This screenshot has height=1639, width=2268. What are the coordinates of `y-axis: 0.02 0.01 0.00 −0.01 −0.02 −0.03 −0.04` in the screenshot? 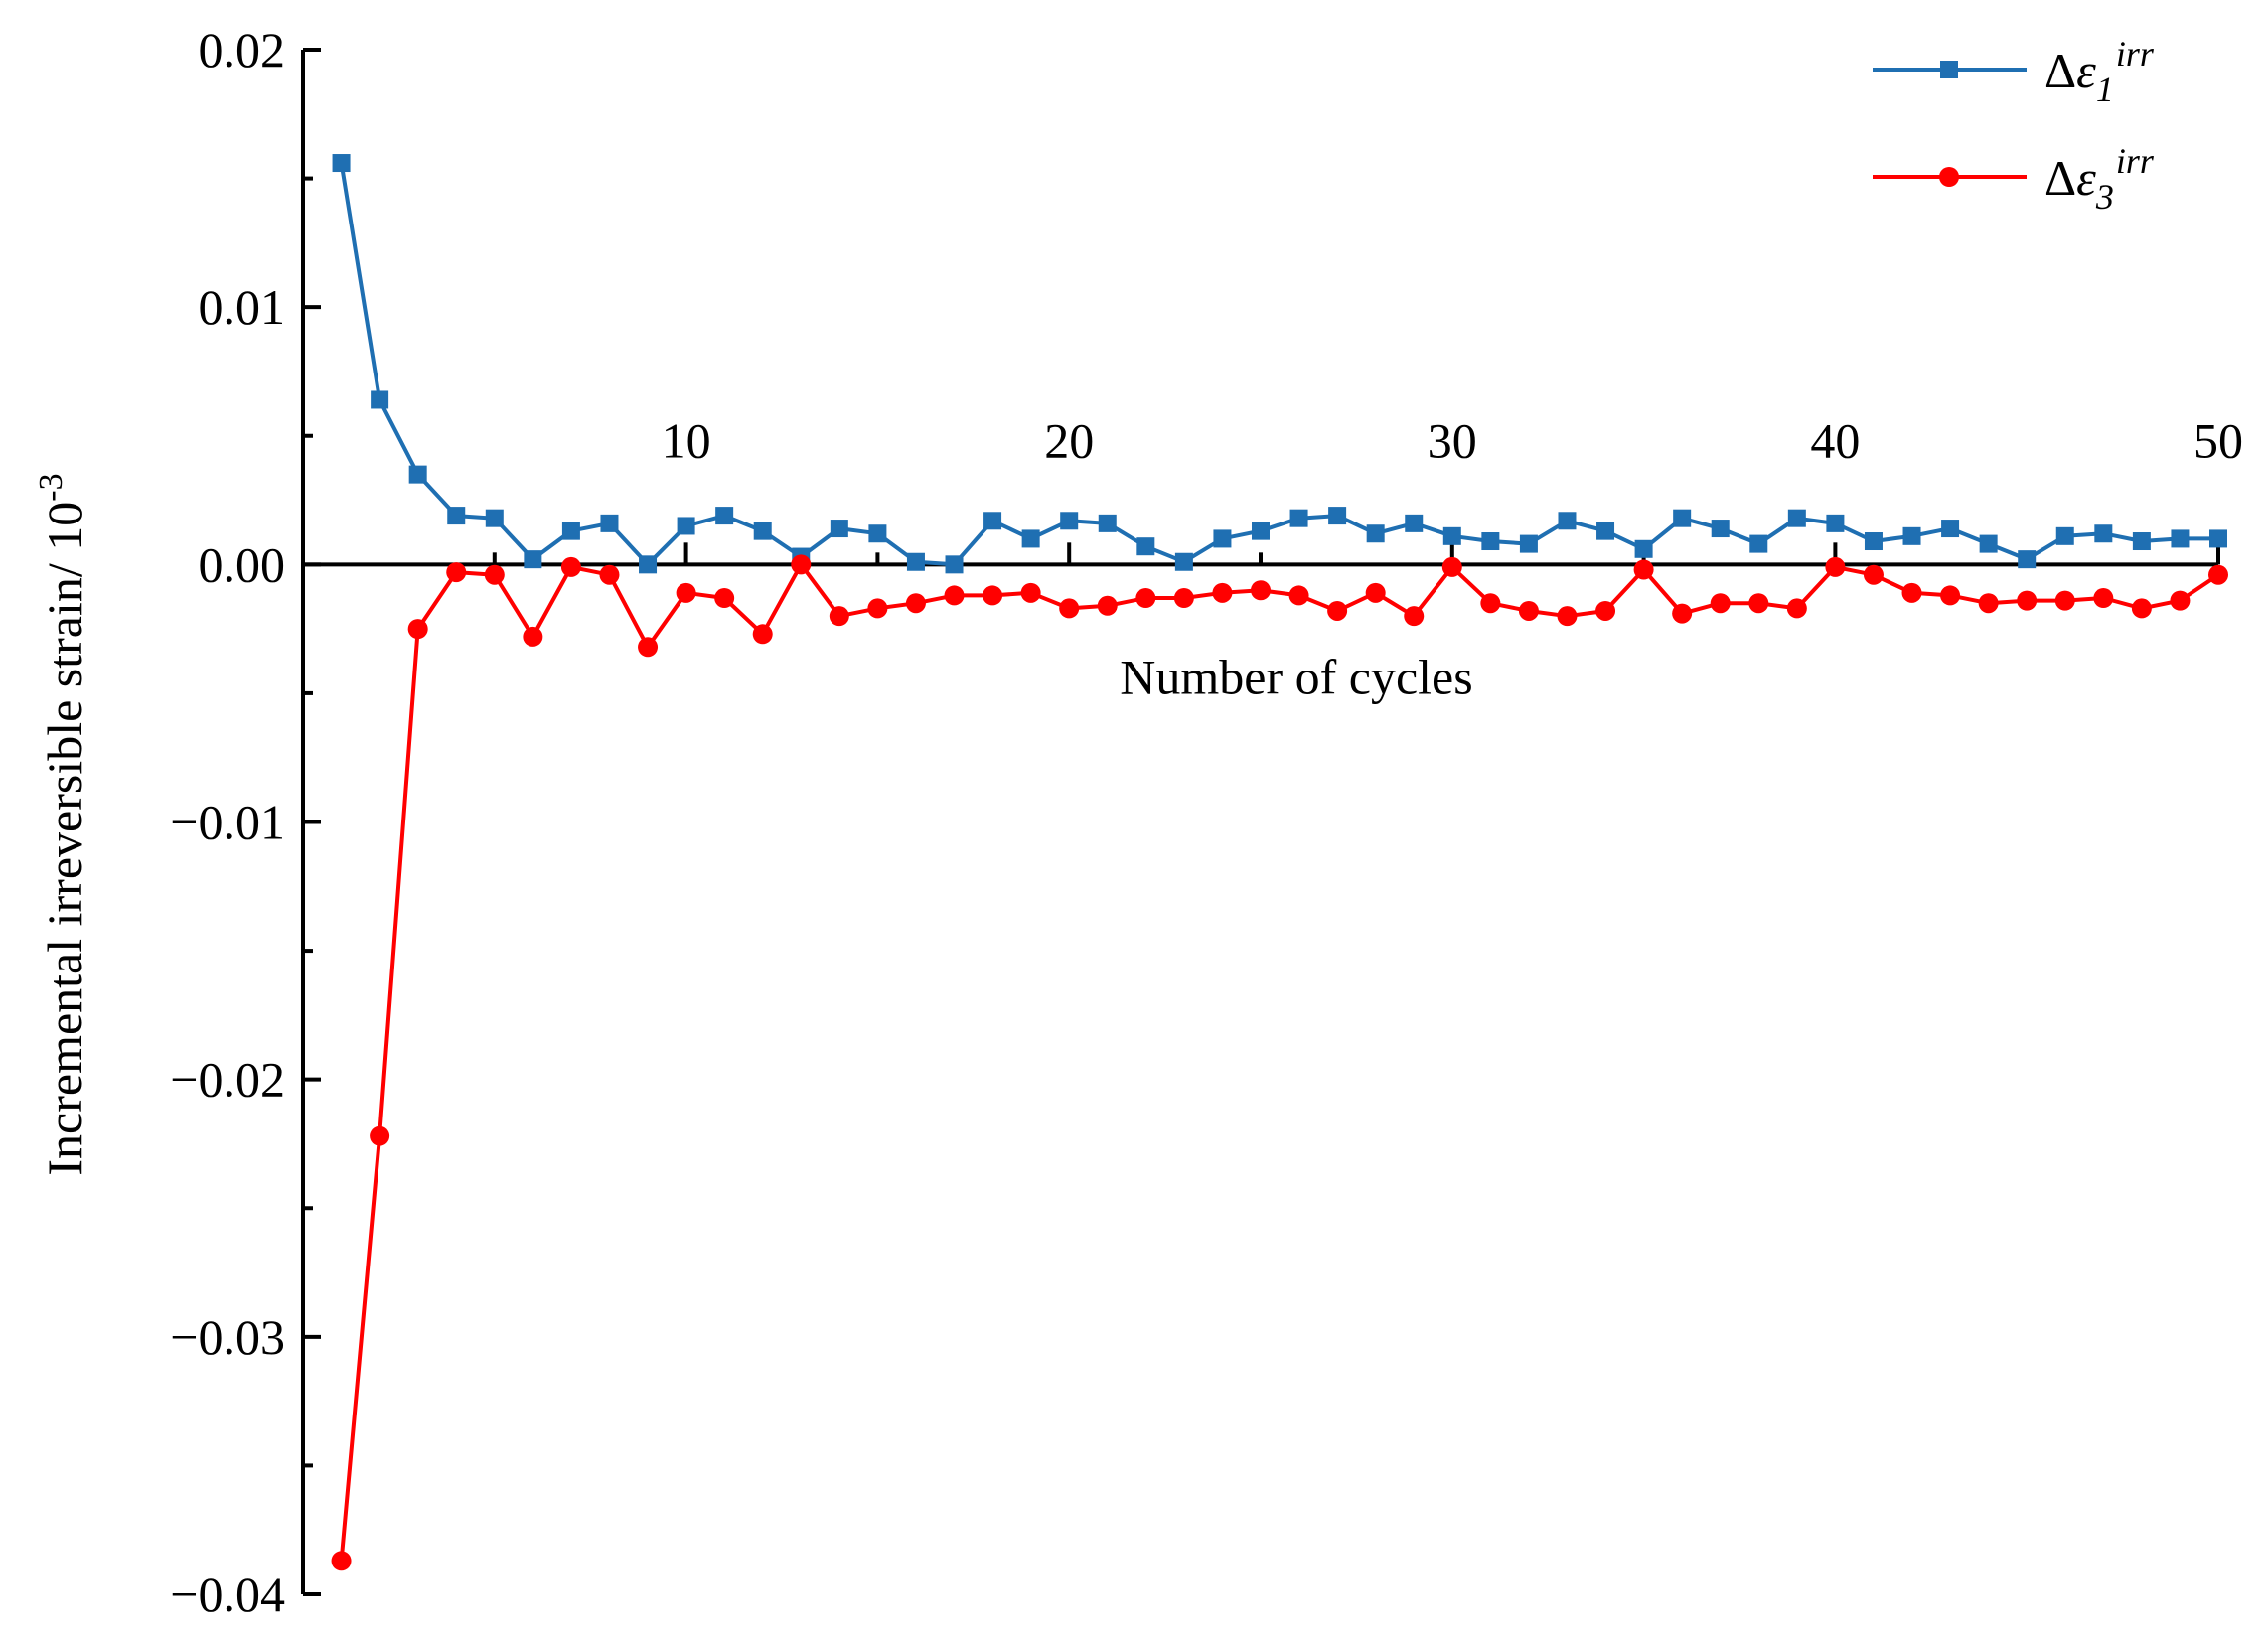 It's located at (245, 822).